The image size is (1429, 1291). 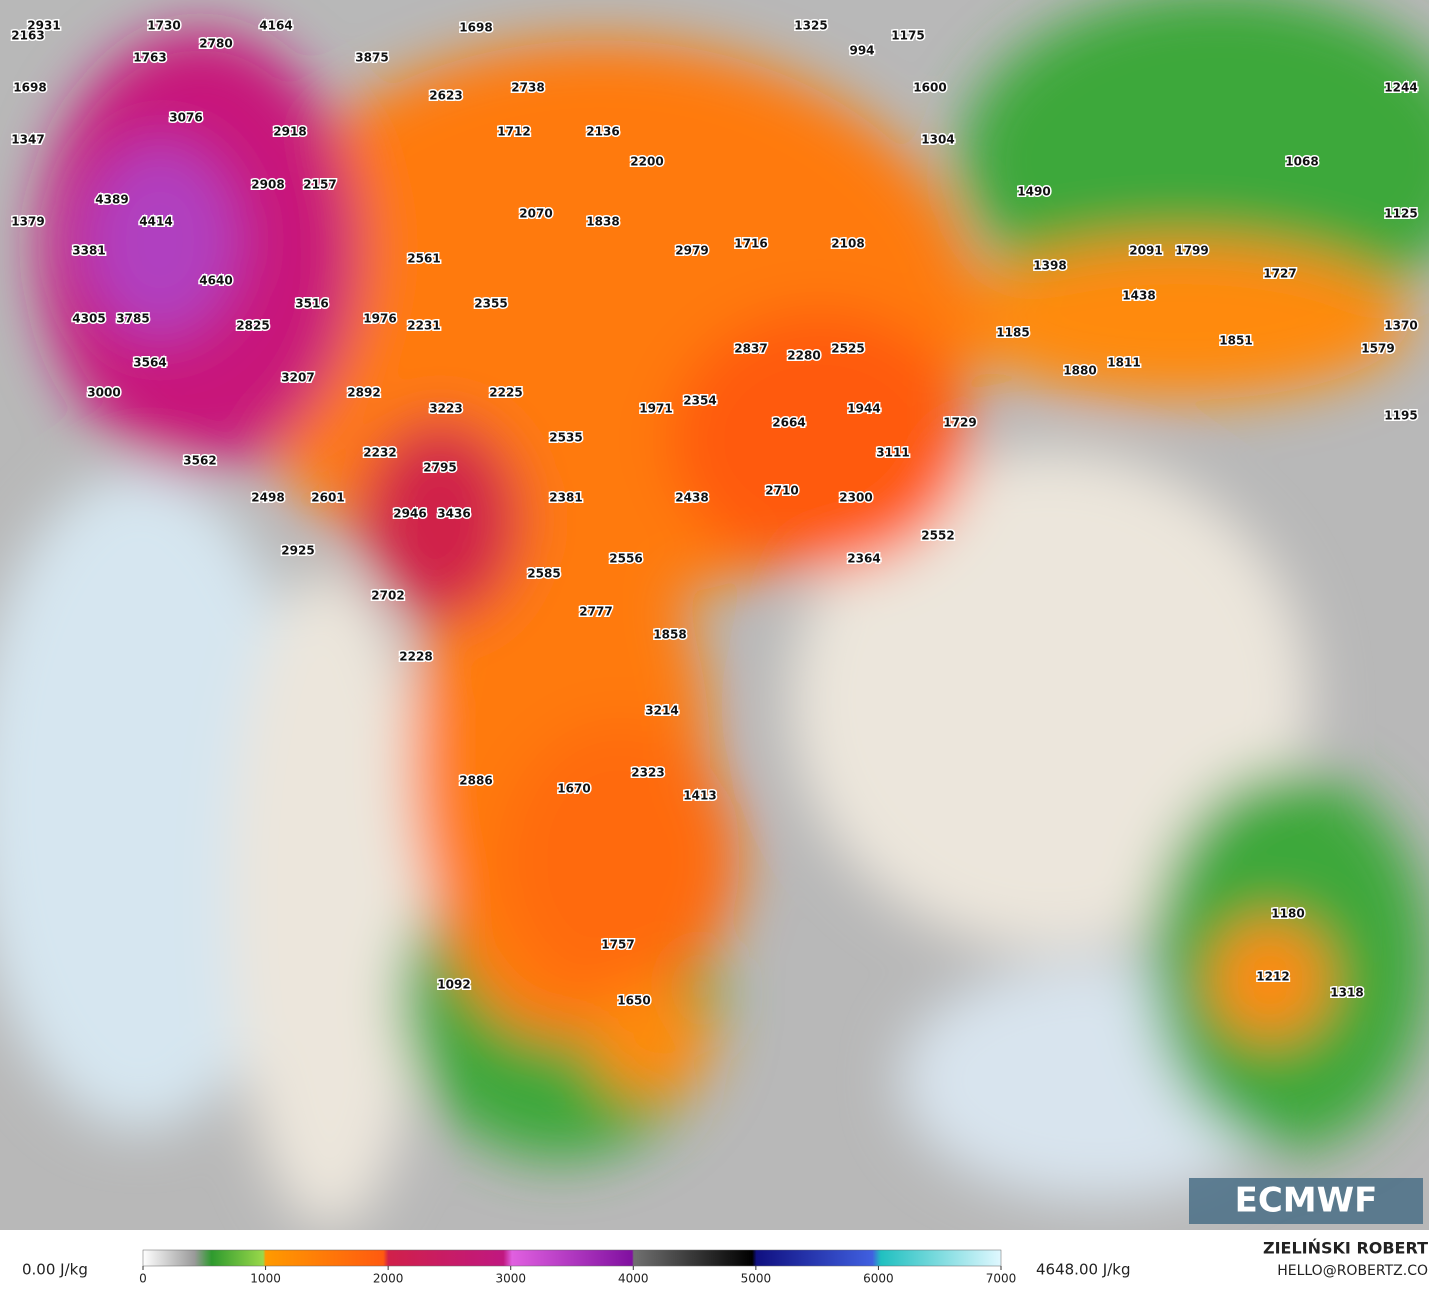 What do you see at coordinates (847, 349) in the screenshot?
I see `value-label: 2525` at bounding box center [847, 349].